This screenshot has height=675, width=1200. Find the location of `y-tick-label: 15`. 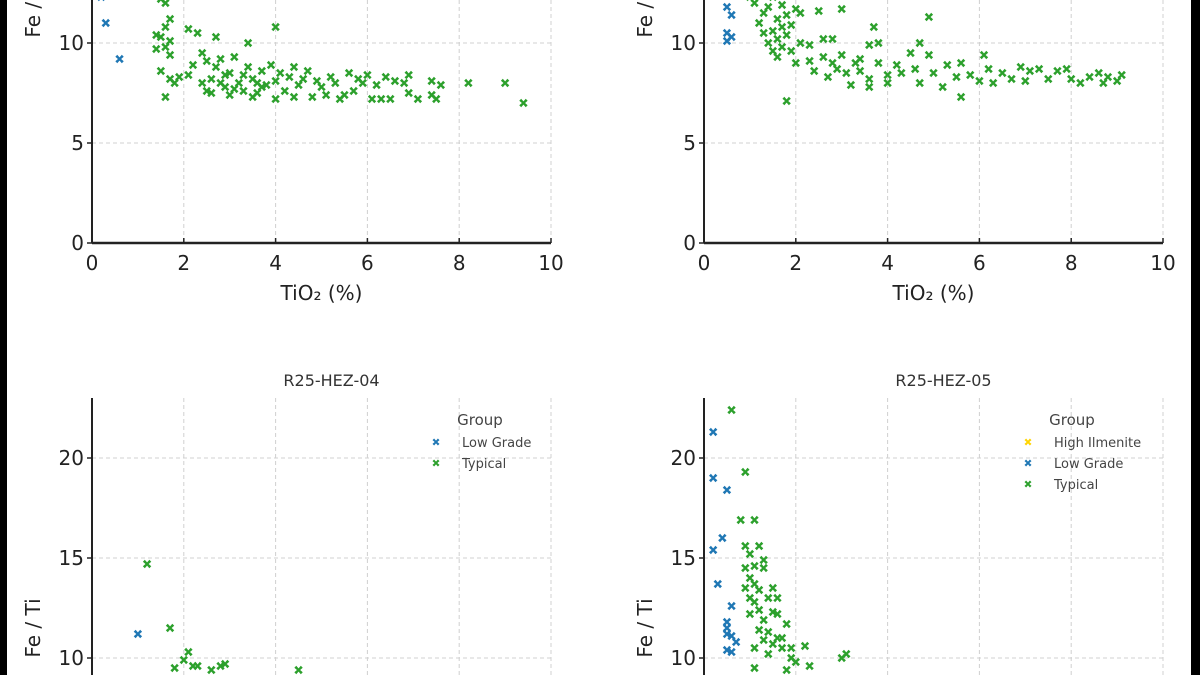

y-tick-label: 15 is located at coordinates (683, 558).